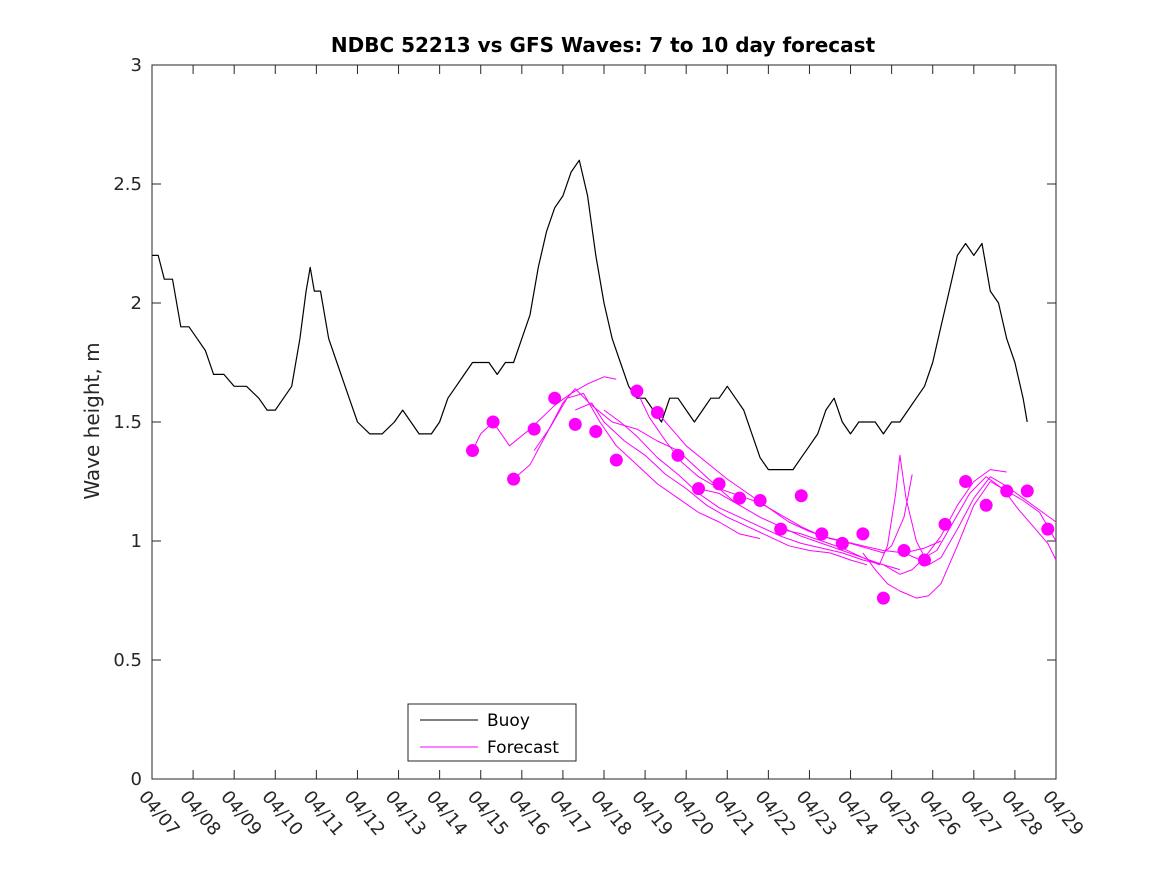 Image resolution: width=1167 pixels, height=875 pixels. I want to click on y-tick-label: 3, so click(136, 65).